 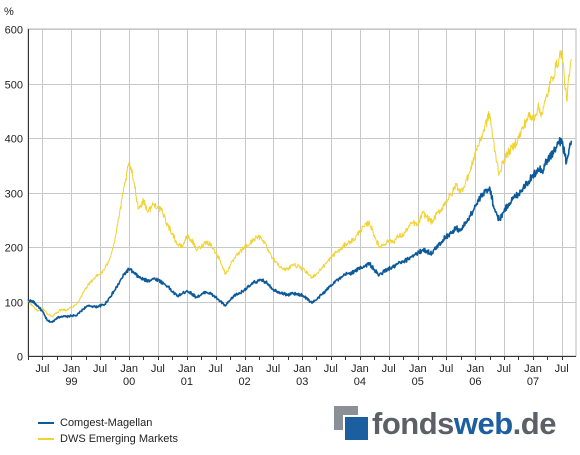 I want to click on x-year-tick-label: 00, so click(x=129, y=382).